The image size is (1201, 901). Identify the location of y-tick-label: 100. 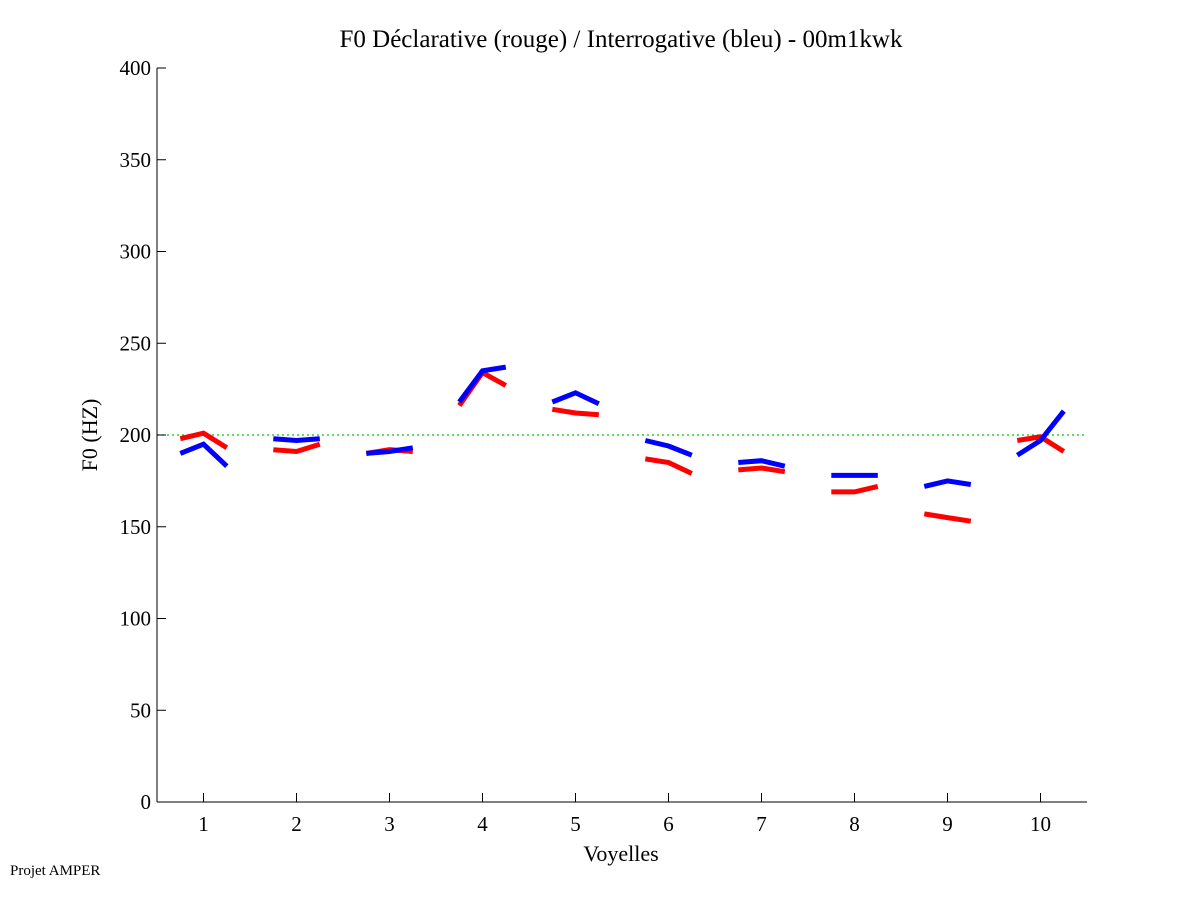
(136, 619).